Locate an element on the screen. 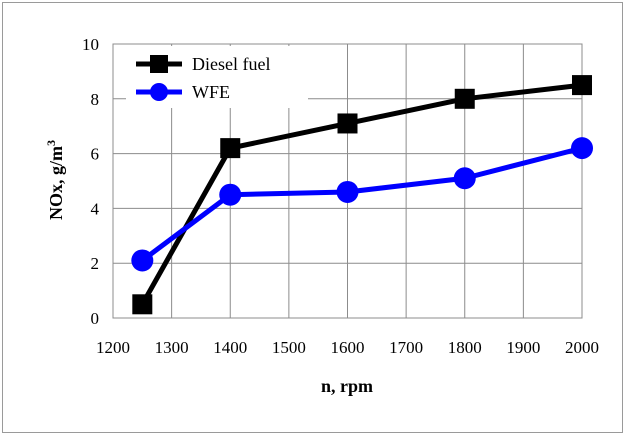 The width and height of the screenshot is (627, 437). x-tick-label: 1500 is located at coordinates (289, 347).